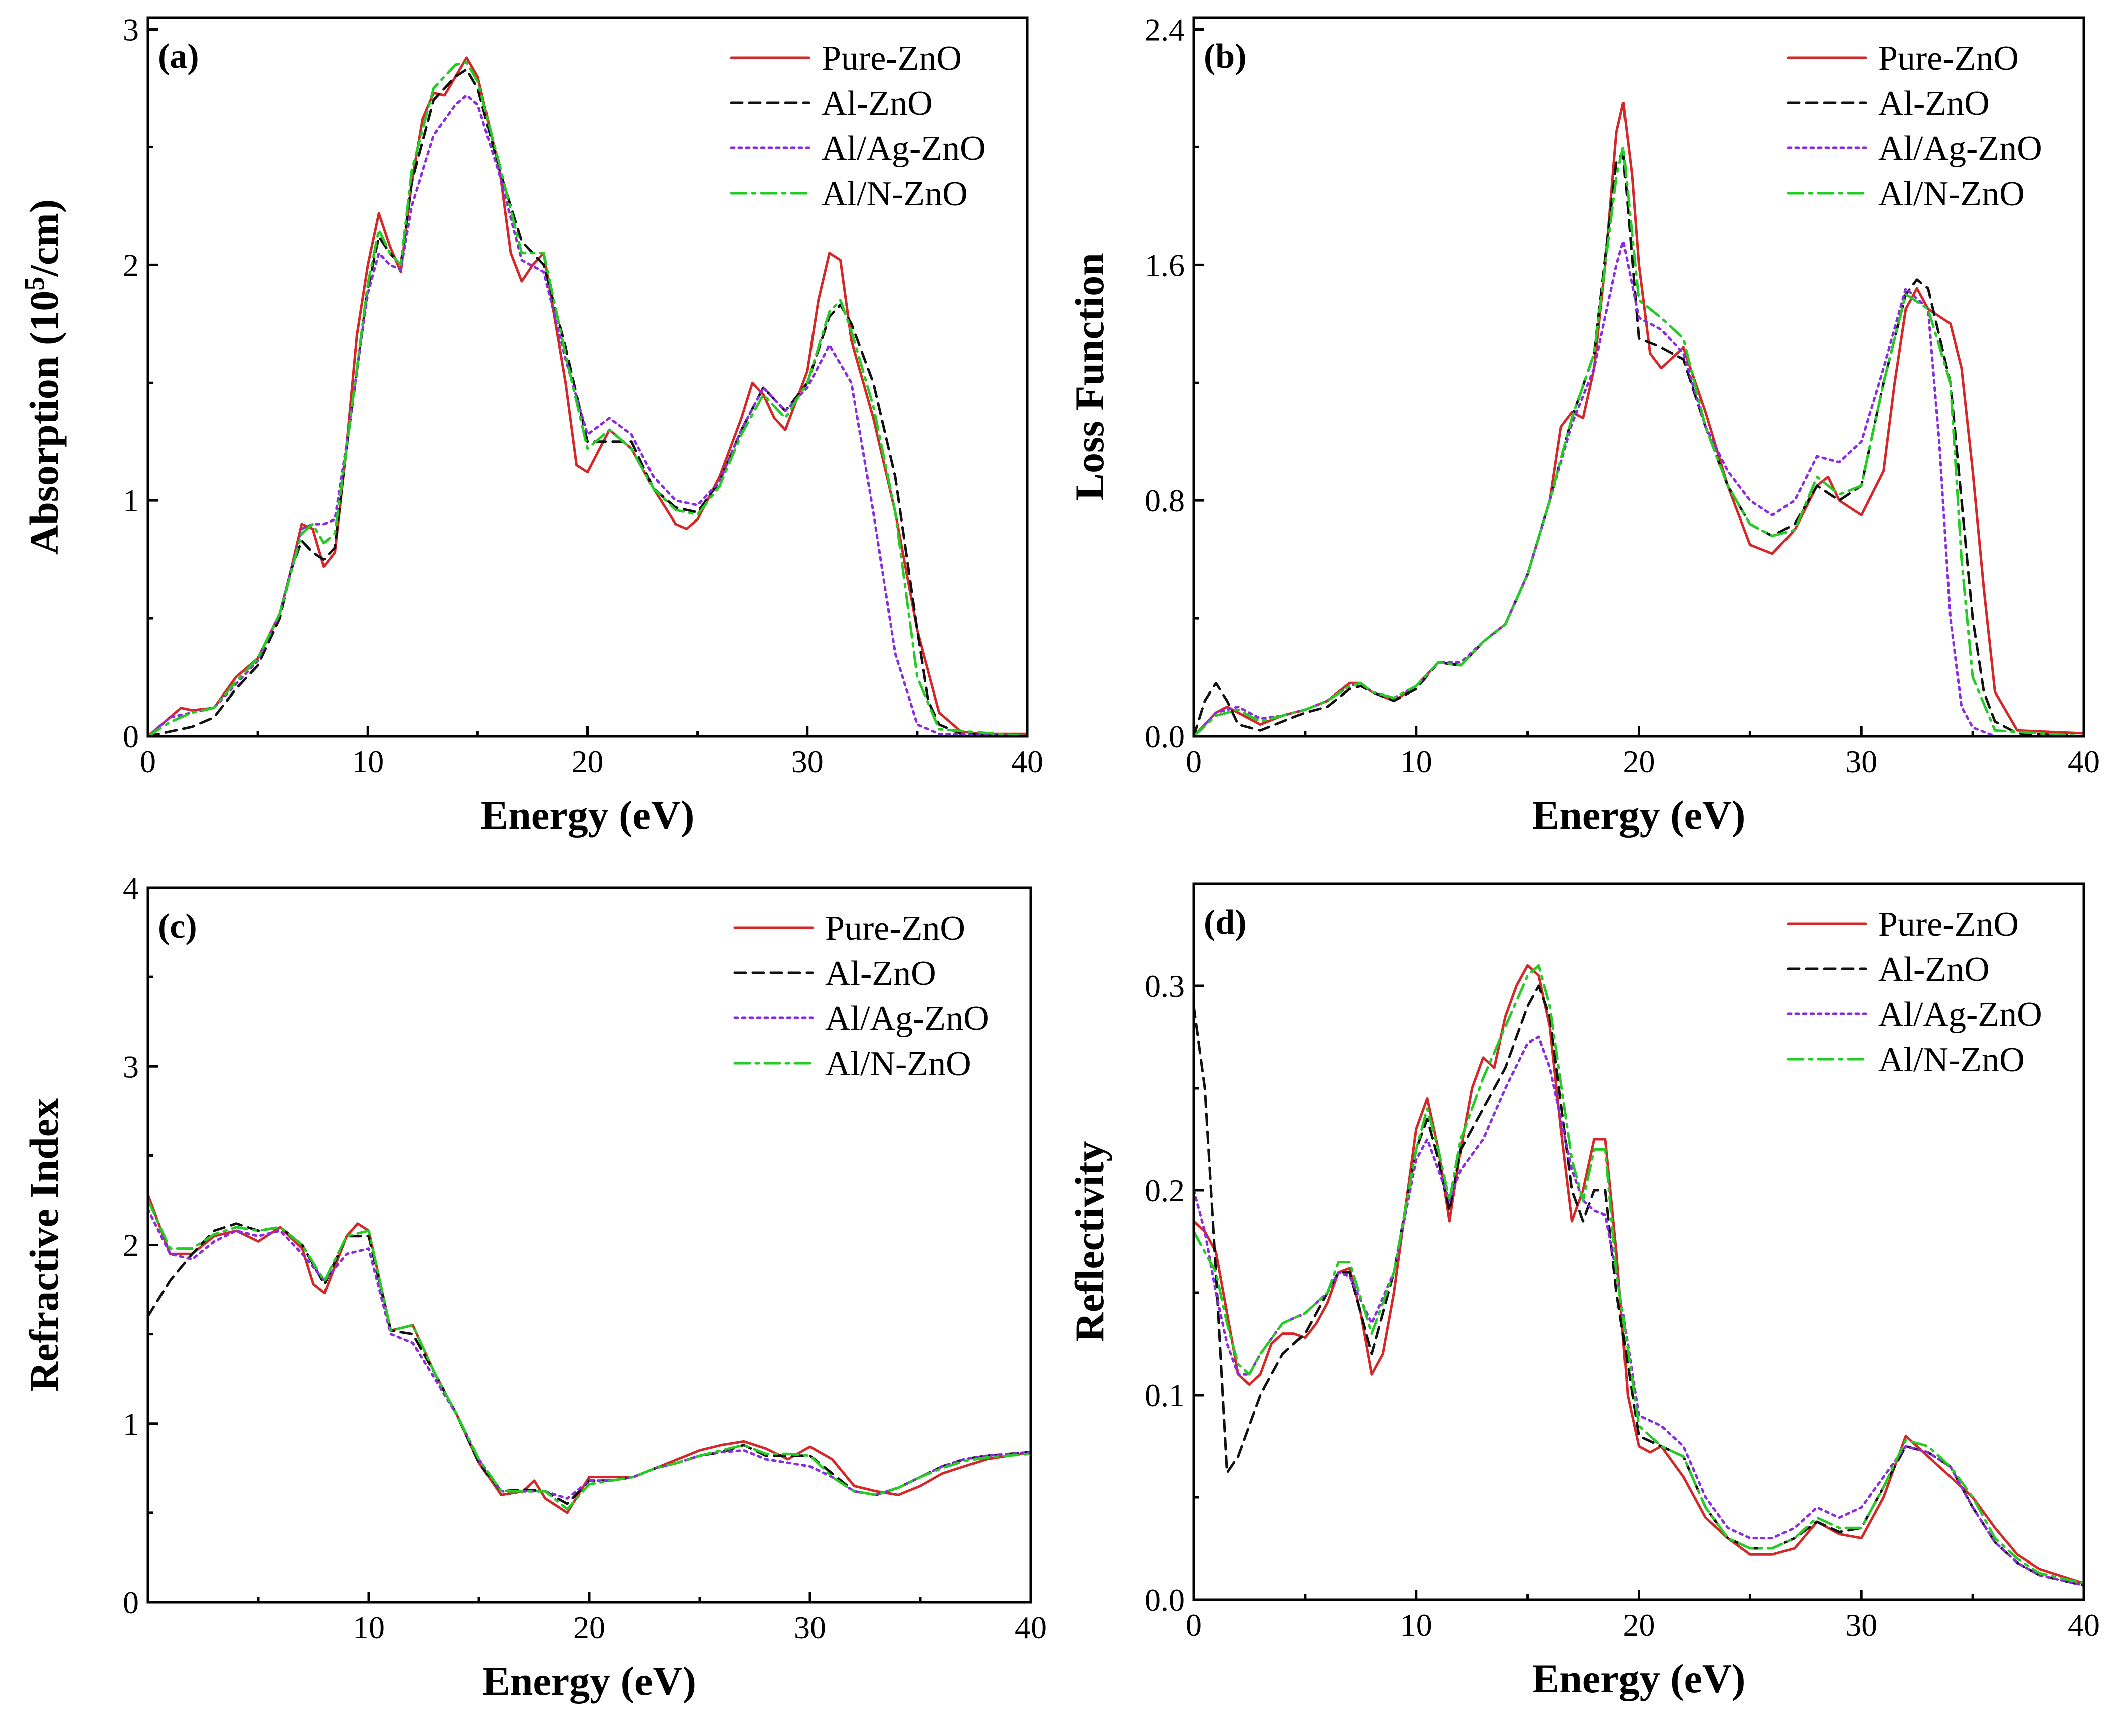 This screenshot has height=1736, width=2111. I want to click on y-axis-title-main: Reflectivity, so click(1089, 1241).